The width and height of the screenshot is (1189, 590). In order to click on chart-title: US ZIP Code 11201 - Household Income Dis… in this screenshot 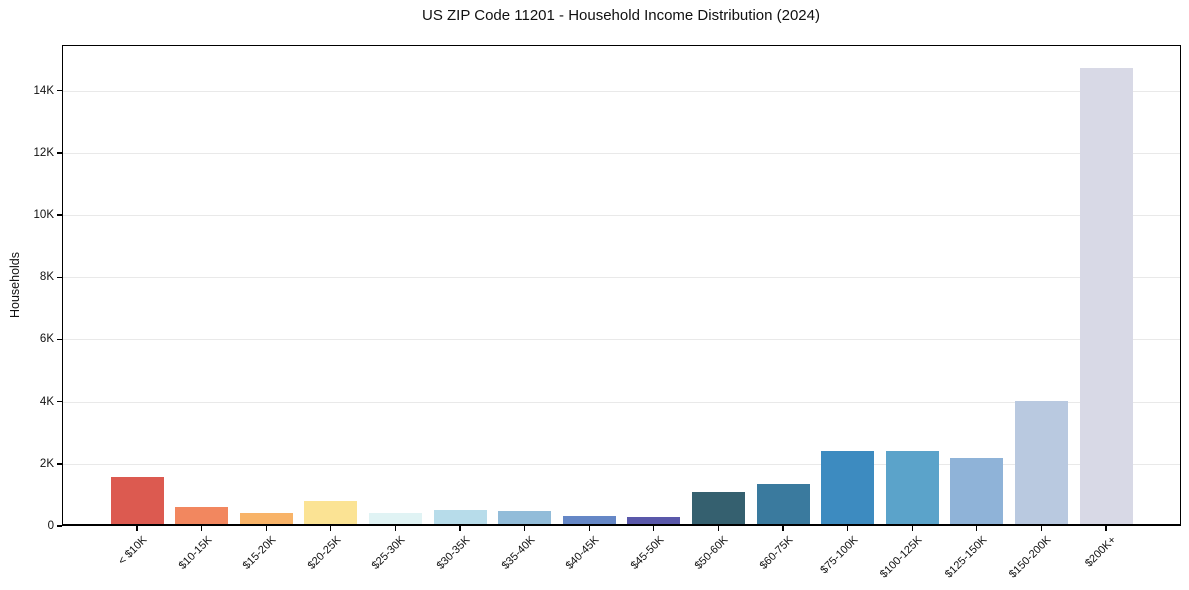, I will do `click(621, 15)`.